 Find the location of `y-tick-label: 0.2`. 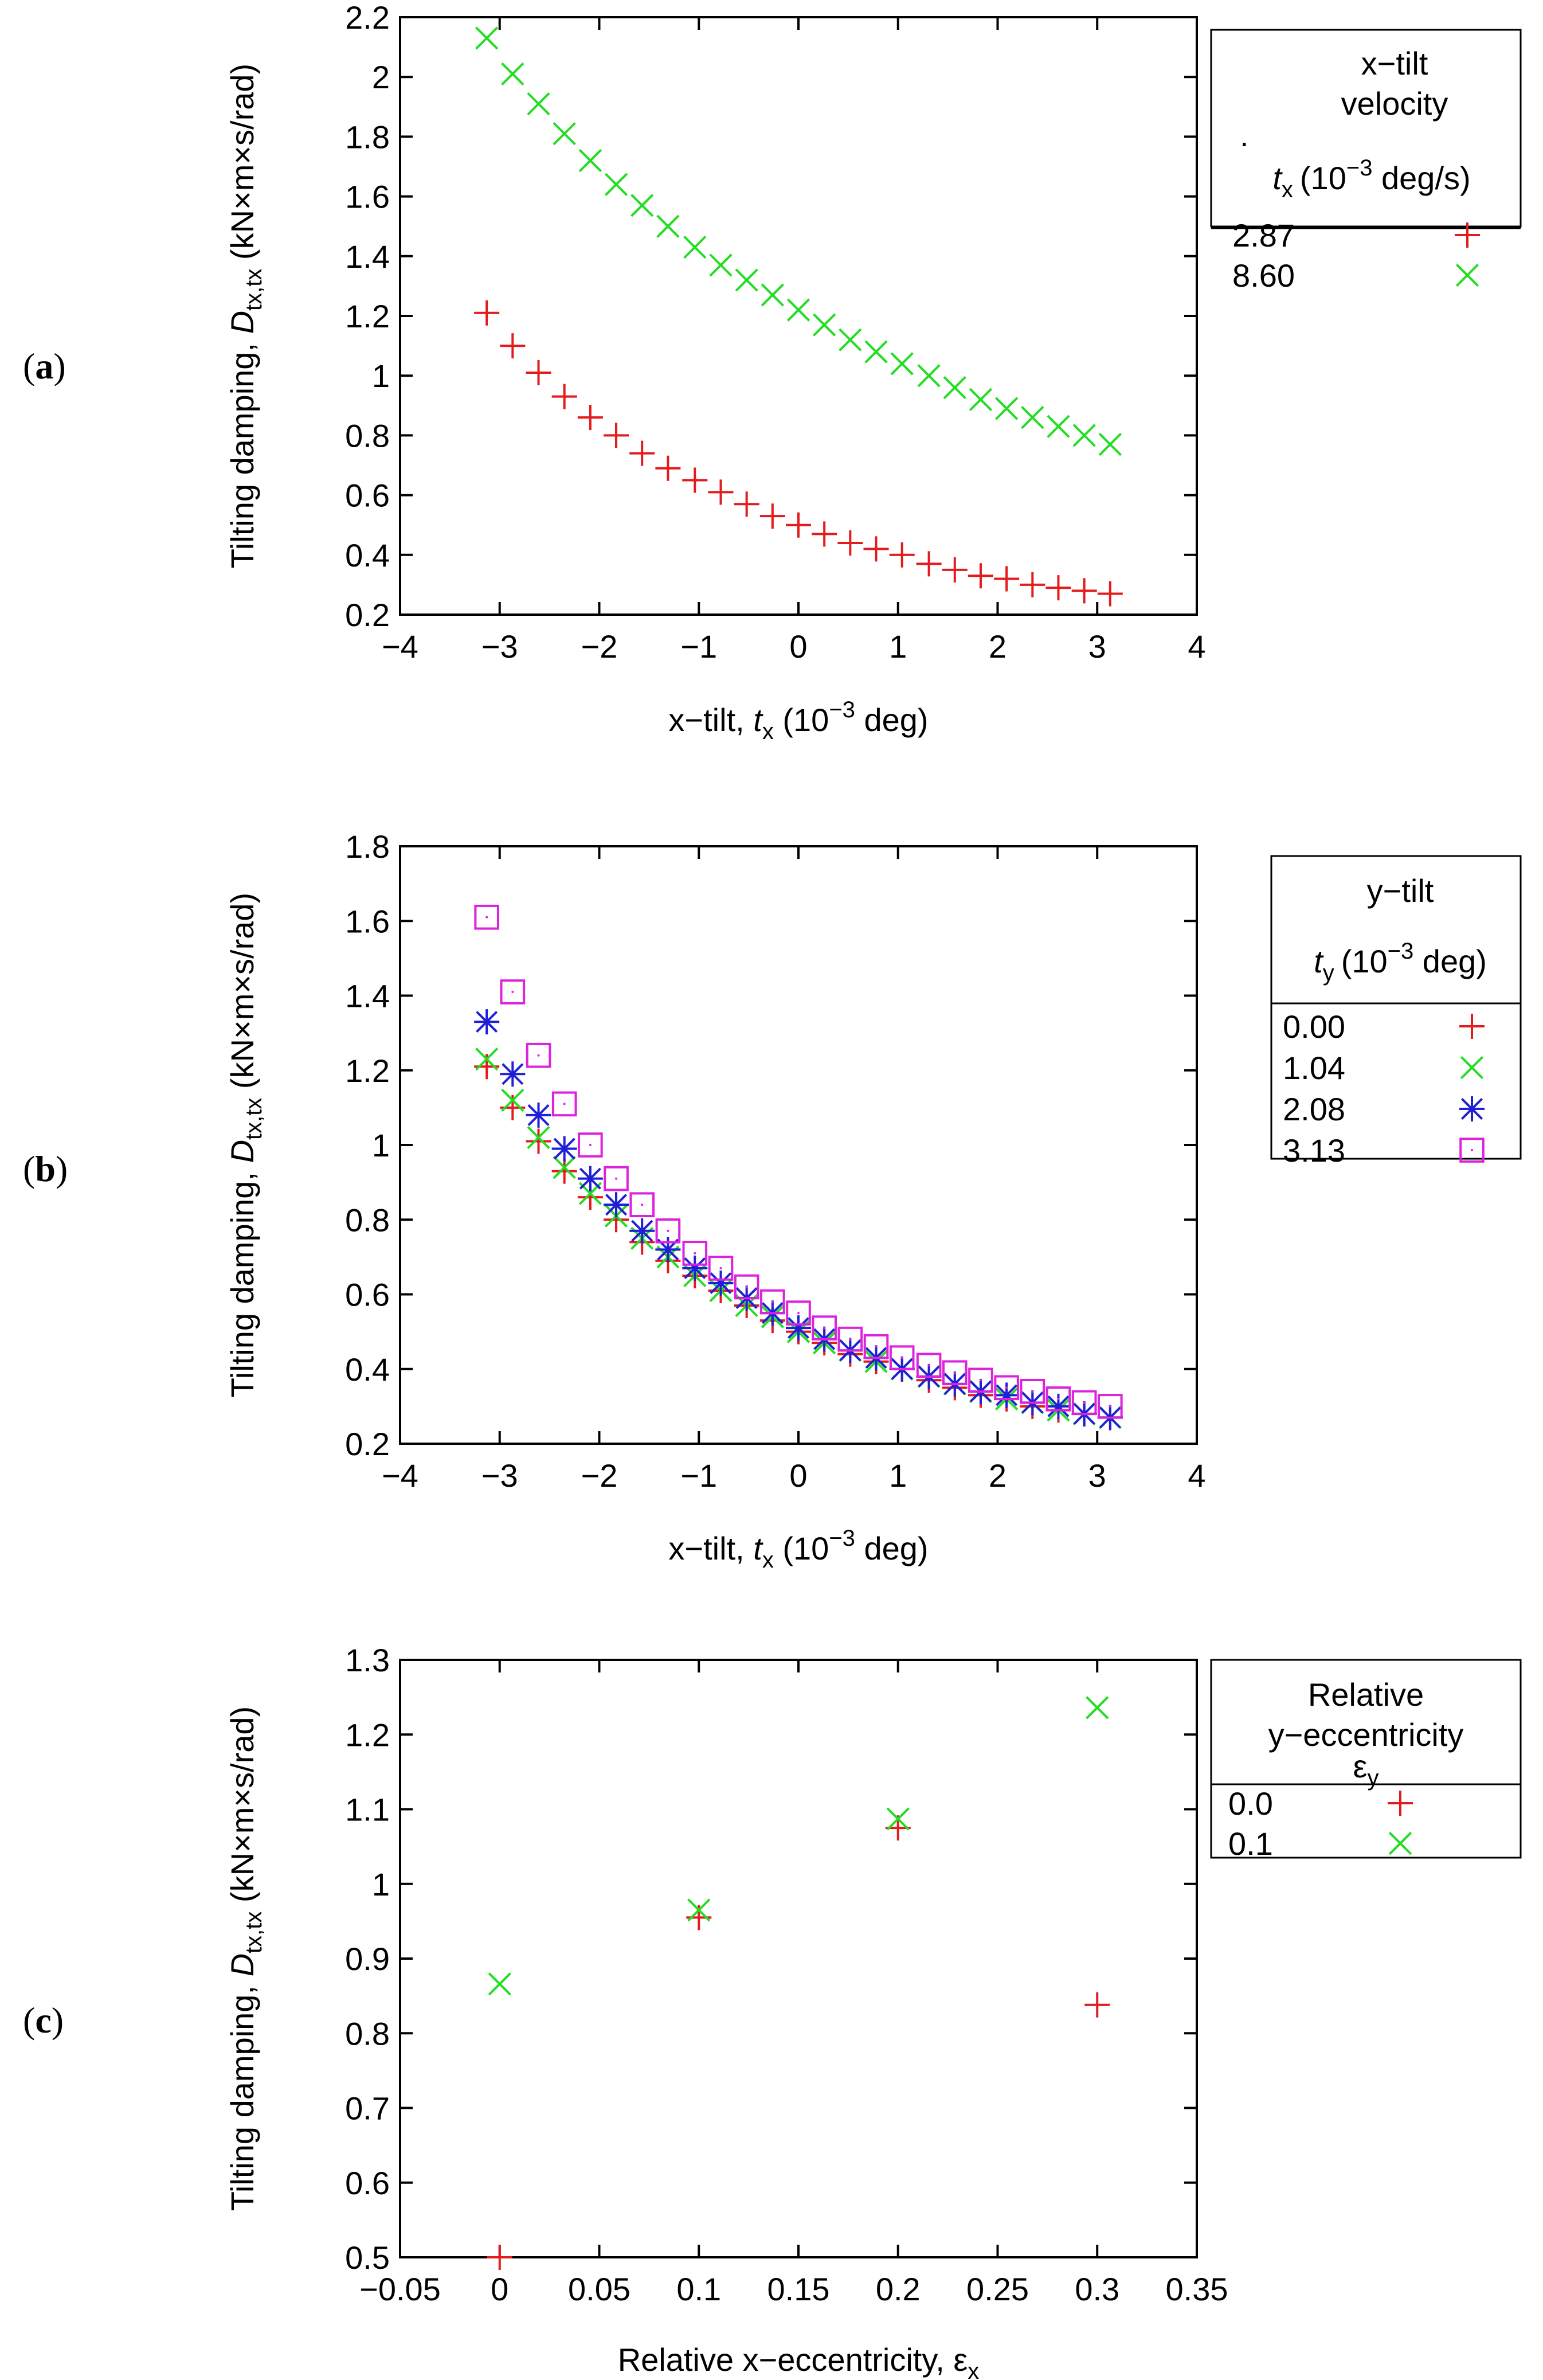

y-tick-label: 0.2 is located at coordinates (367, 1444).